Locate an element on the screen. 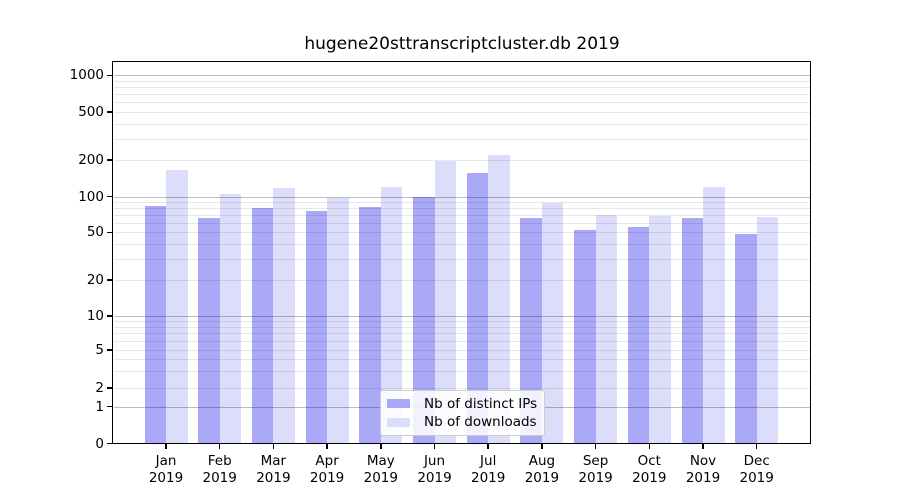 The height and width of the screenshot is (500, 900). bar-downloads-jul is located at coordinates (499, 299).